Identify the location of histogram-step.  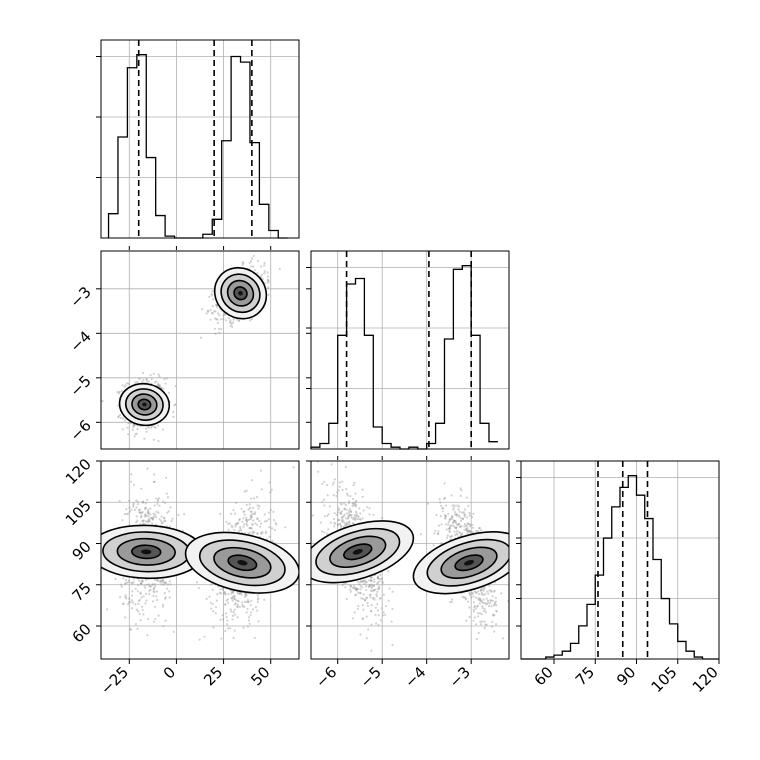
(404, 357).